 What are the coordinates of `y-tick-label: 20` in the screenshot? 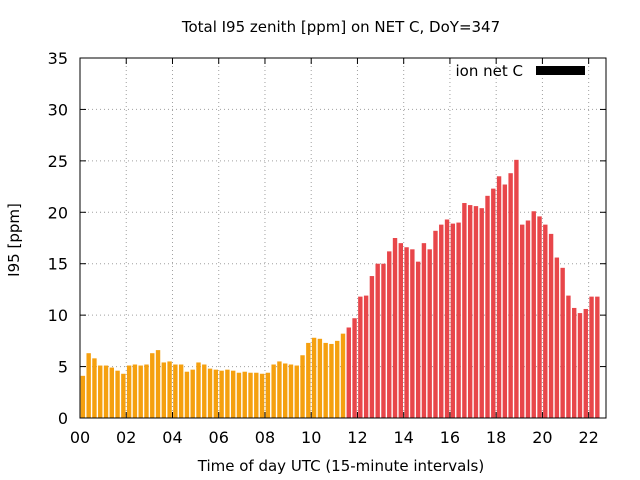 It's located at (58, 212).